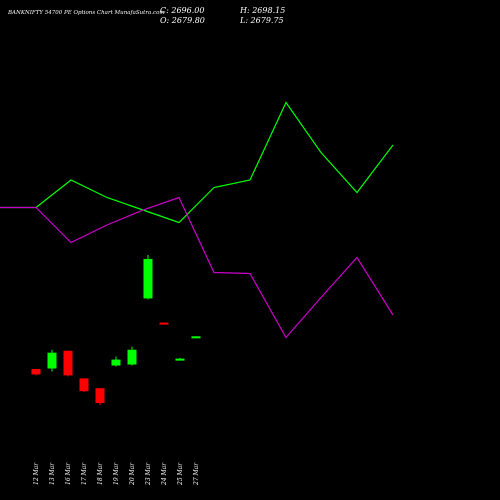 This screenshot has height=500, width=500. What do you see at coordinates (68, 473) in the screenshot?
I see `x-tick-label: 16 Mar` at bounding box center [68, 473].